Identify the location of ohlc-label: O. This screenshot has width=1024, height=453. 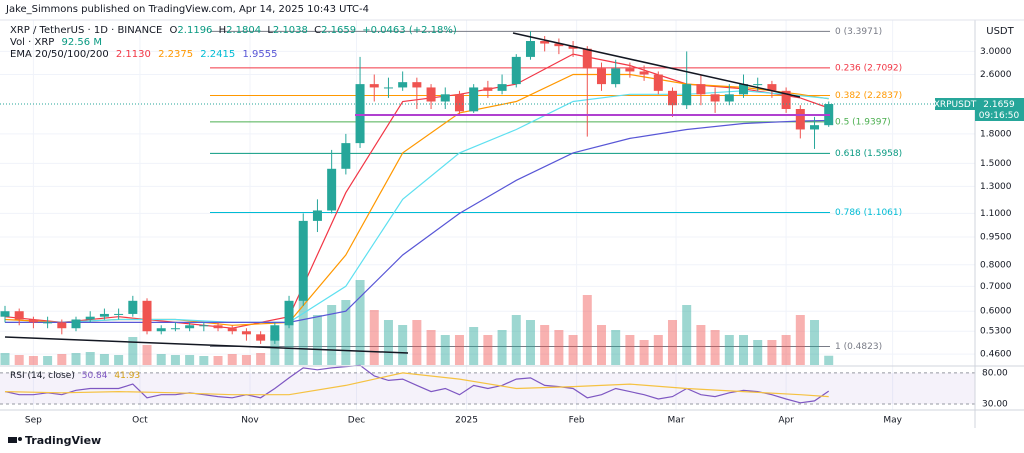
(174, 30).